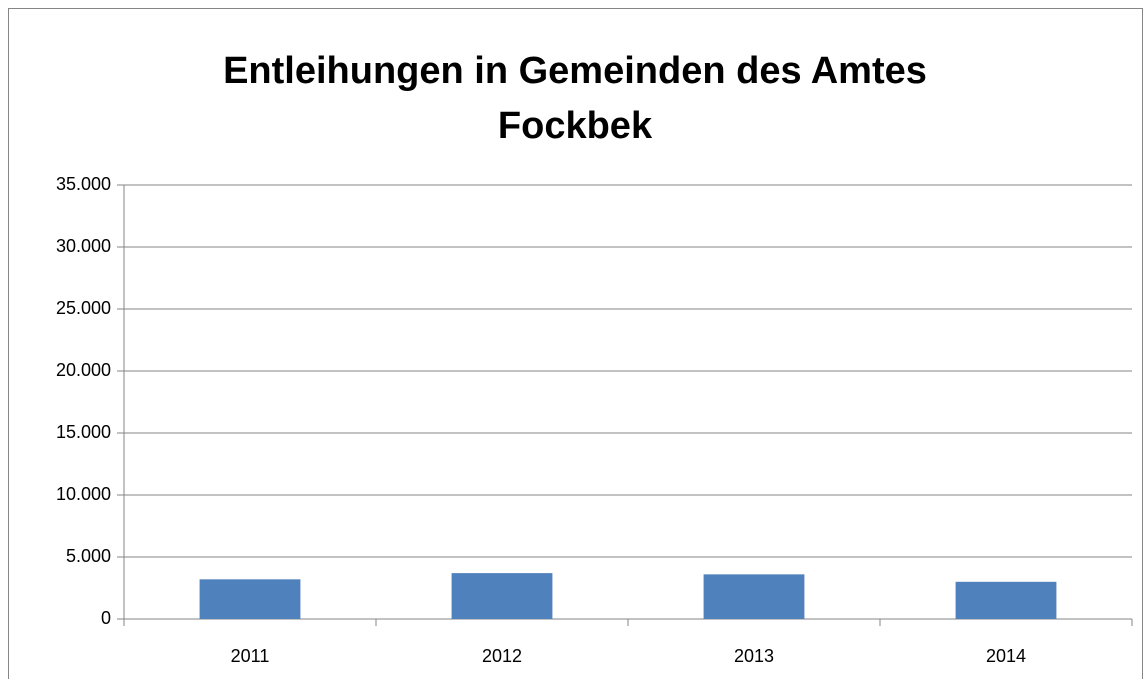  Describe the element at coordinates (83, 246) in the screenshot. I see `y-tick-label: 30.000` at that location.